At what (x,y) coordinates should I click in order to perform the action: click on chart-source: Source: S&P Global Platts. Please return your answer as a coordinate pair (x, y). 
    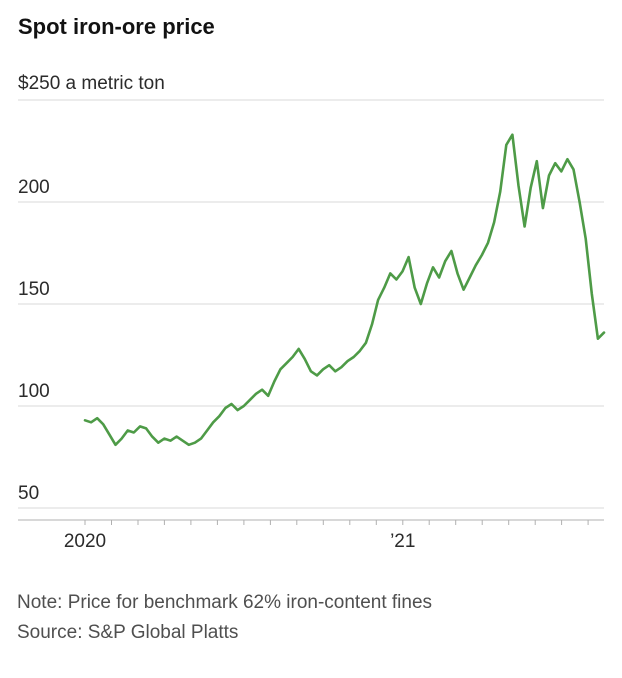
    Looking at the image, I should click on (128, 632).